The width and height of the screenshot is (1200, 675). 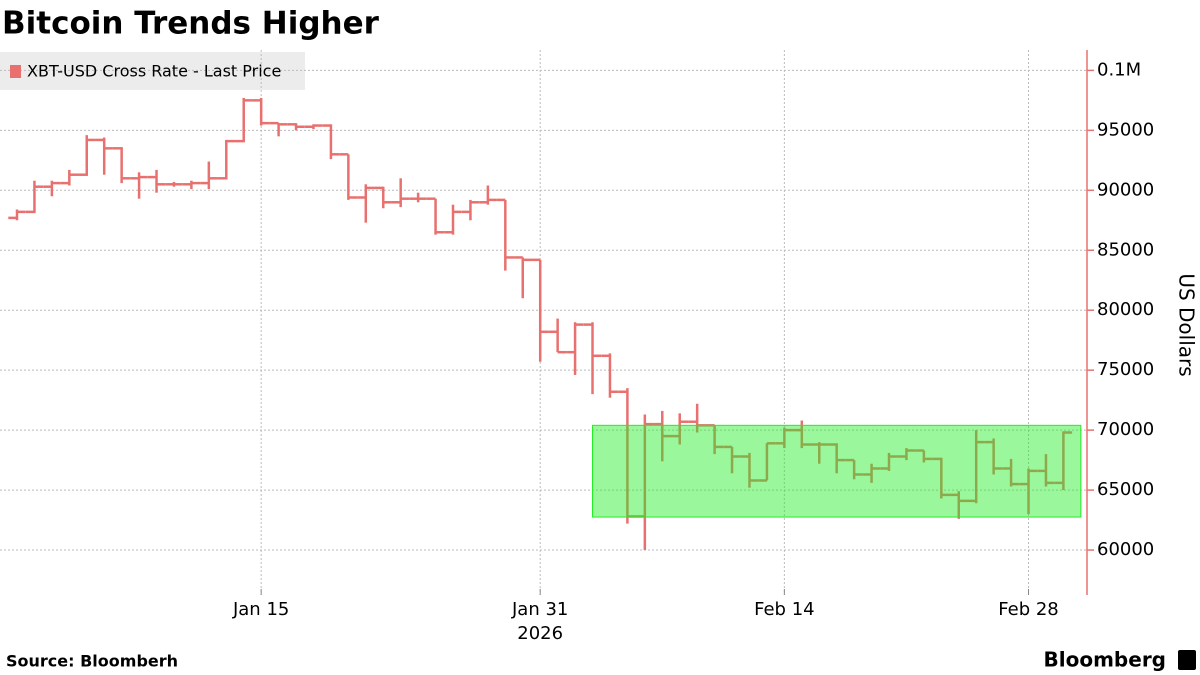 What do you see at coordinates (92, 661) in the screenshot?
I see `source: Source: Bloomberh` at bounding box center [92, 661].